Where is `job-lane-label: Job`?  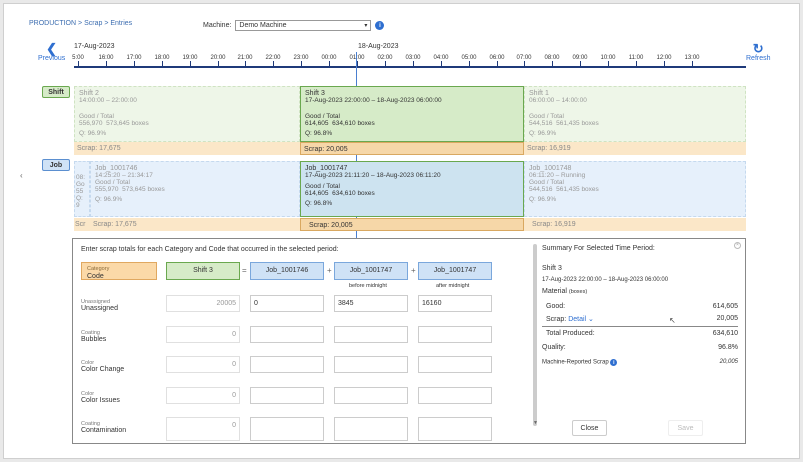
job-lane-label: Job is located at coordinates (56, 165).